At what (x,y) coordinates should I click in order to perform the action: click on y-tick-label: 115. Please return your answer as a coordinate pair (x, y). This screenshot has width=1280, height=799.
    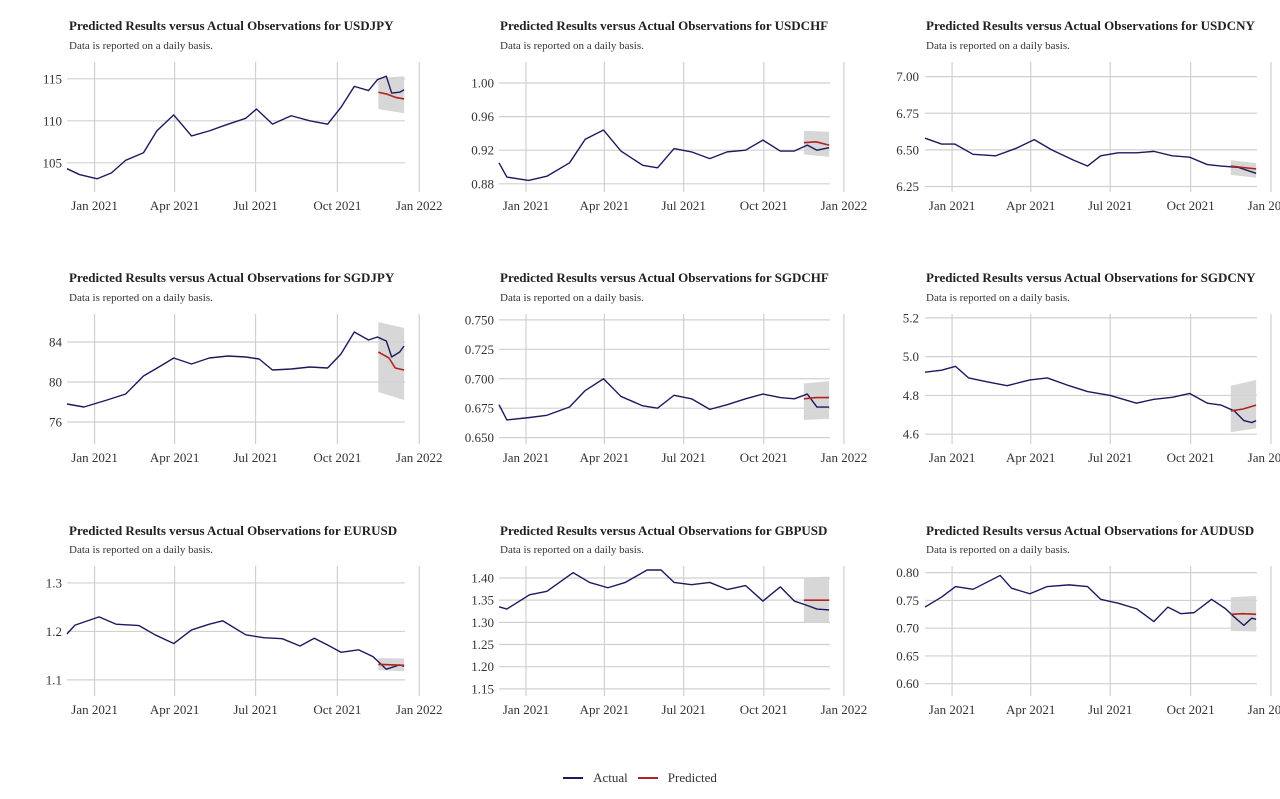
    Looking at the image, I should click on (52, 78).